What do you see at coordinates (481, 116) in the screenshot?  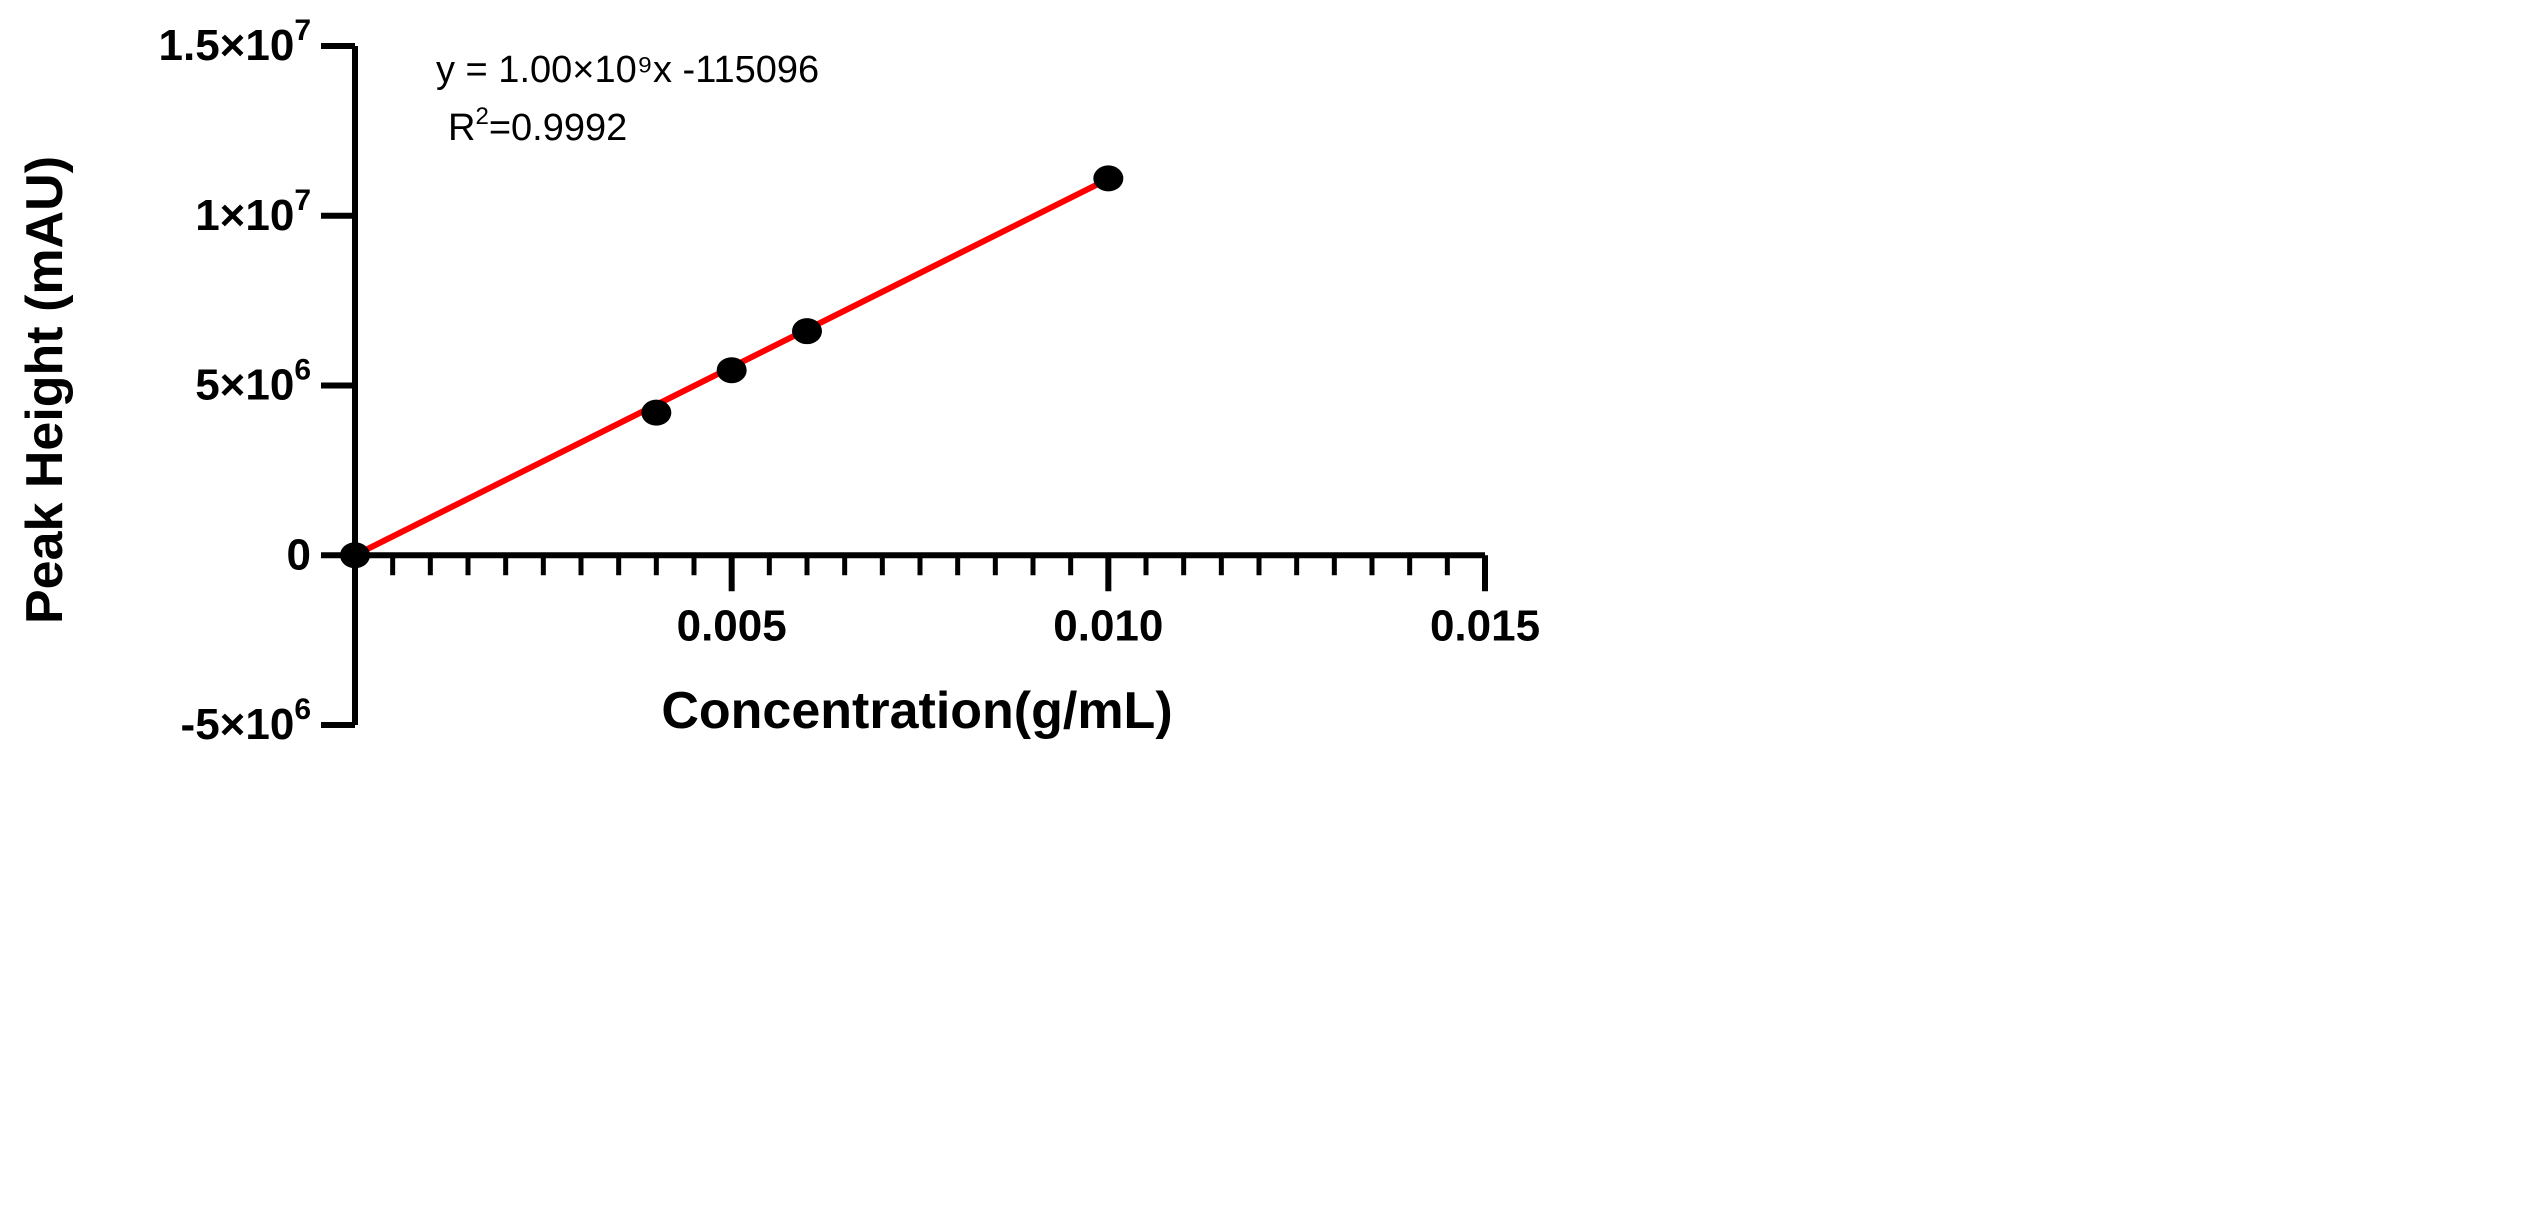 I see `r-squared-exponent: 2` at bounding box center [481, 116].